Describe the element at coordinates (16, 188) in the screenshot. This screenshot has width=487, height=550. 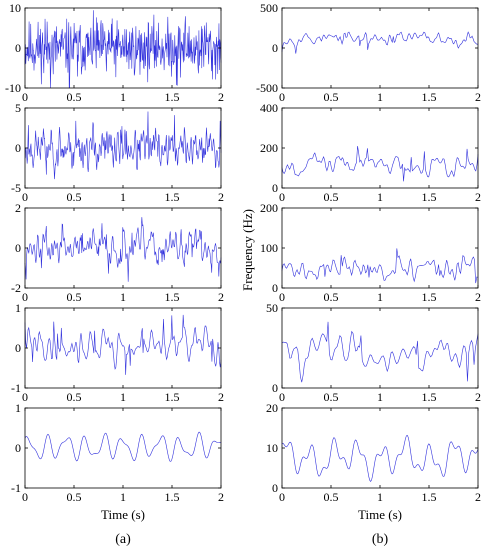
I see `y-tick-label-a2: -5` at that location.